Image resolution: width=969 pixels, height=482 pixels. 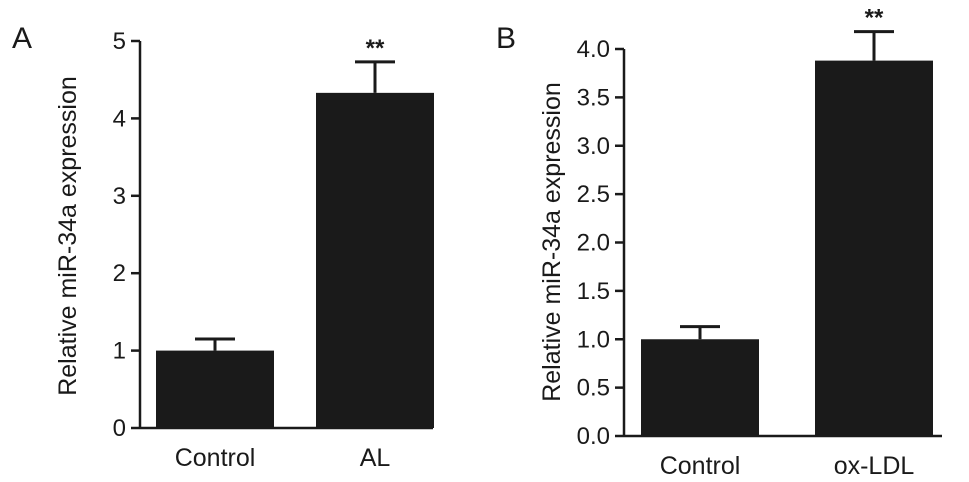 I want to click on y-tick-label: 1.5, so click(x=593, y=291).